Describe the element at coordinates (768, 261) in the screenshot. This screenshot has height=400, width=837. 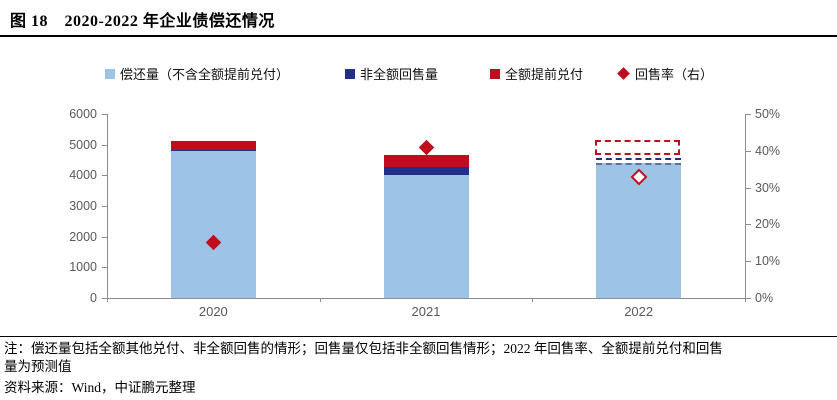
I see `y-tick-label-right: 10%` at that location.